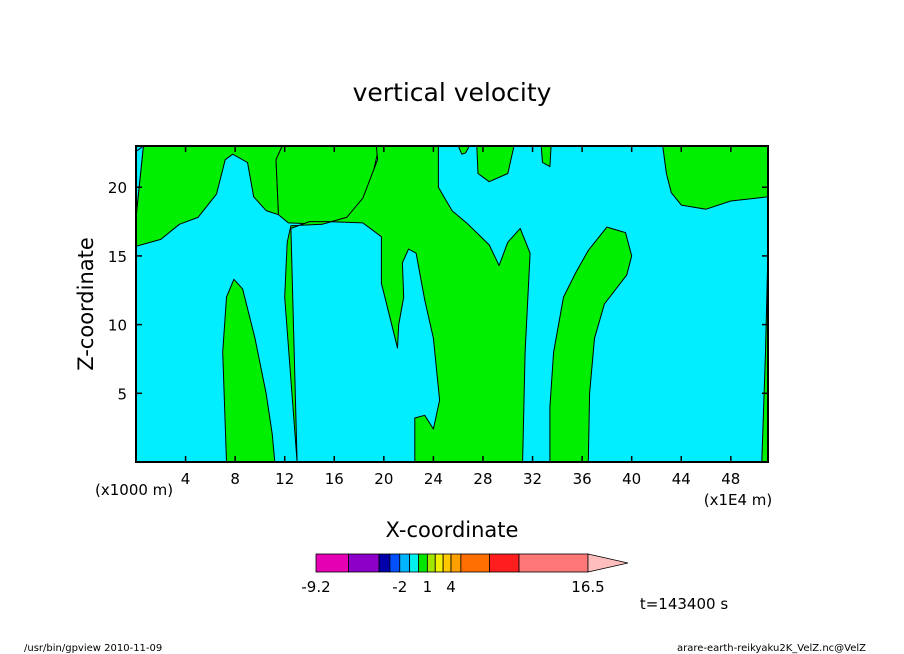  I want to click on x-tick-label: 40, so click(631, 479).